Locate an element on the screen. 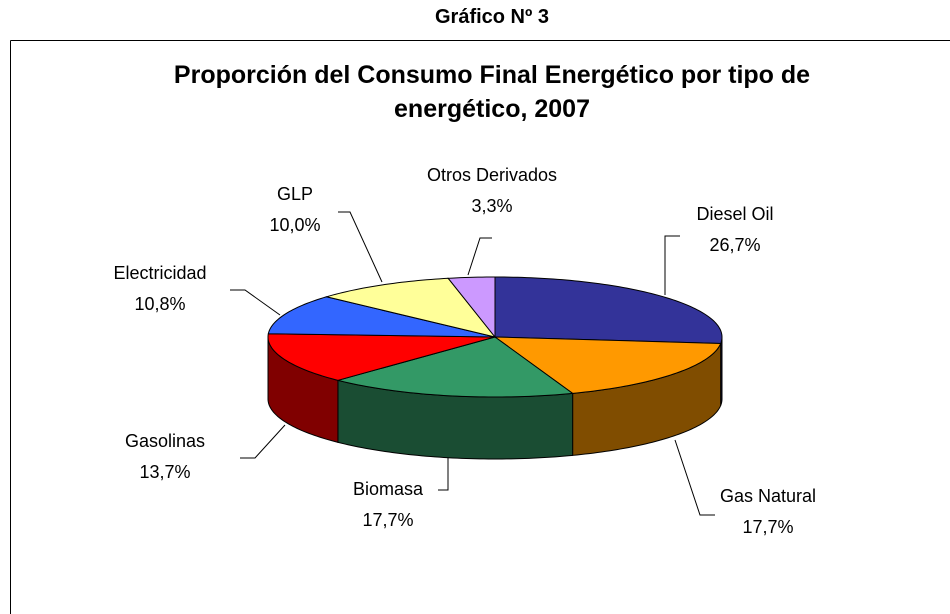 The height and width of the screenshot is (614, 950). value-label: 26,7% is located at coordinates (734, 245).